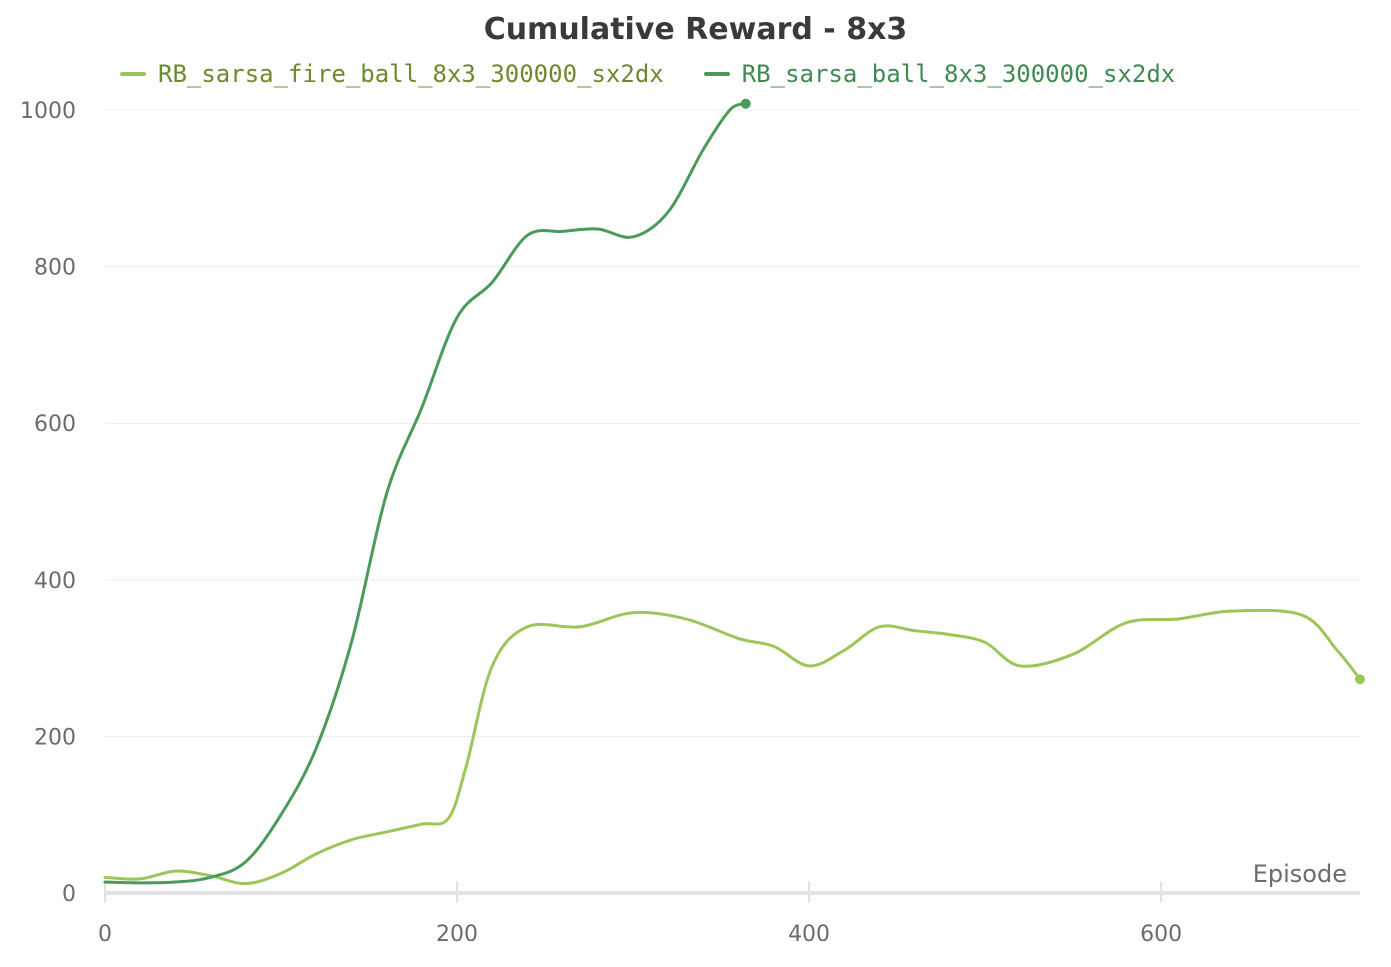 The image size is (1391, 967). What do you see at coordinates (55, 424) in the screenshot?
I see `y-tick-label: 600` at bounding box center [55, 424].